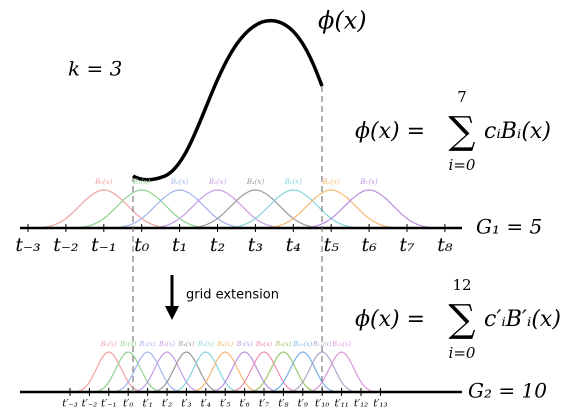 Image resolution: width=576 pixels, height=420 pixels. What do you see at coordinates (109, 404) in the screenshot?
I see `knot-label: t′₋₁` at bounding box center [109, 404].